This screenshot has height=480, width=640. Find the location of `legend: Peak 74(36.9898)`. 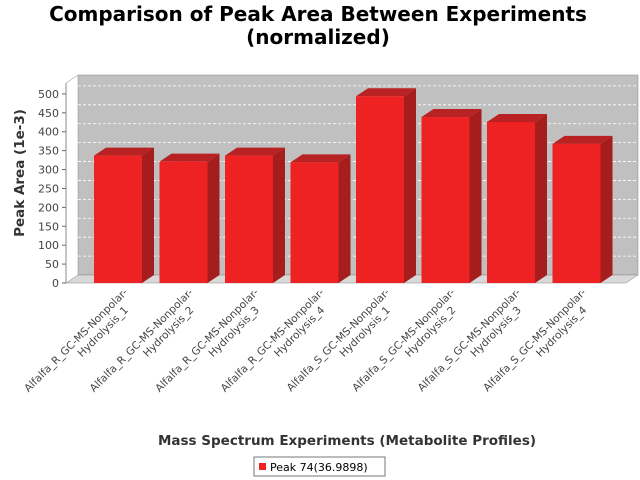

legend: Peak 74(36.9898) is located at coordinates (319, 466).